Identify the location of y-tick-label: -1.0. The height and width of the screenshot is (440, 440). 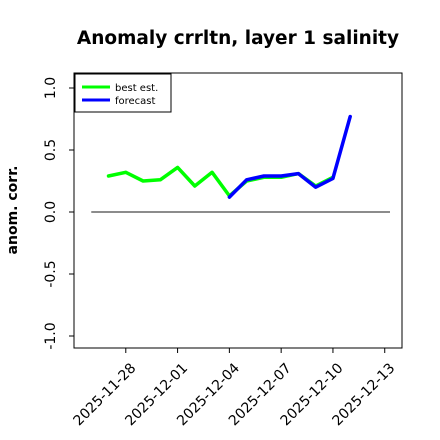
(51, 335).